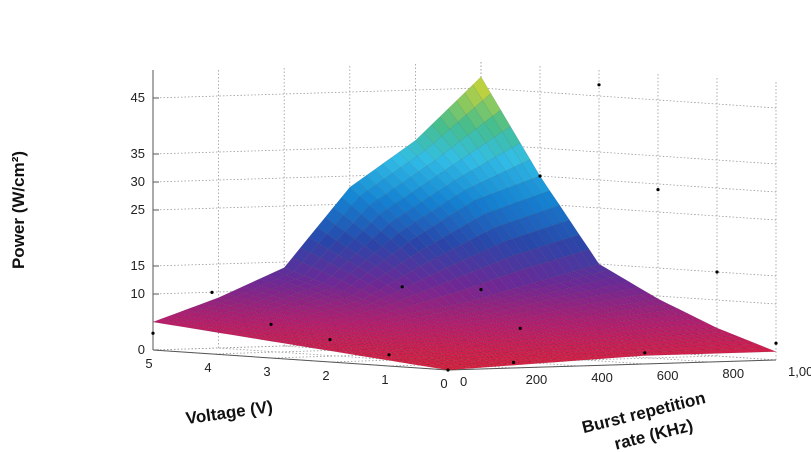 This screenshot has height=452, width=811. What do you see at coordinates (138, 97) in the screenshot?
I see `z-tick-label: 45` at bounding box center [138, 97].